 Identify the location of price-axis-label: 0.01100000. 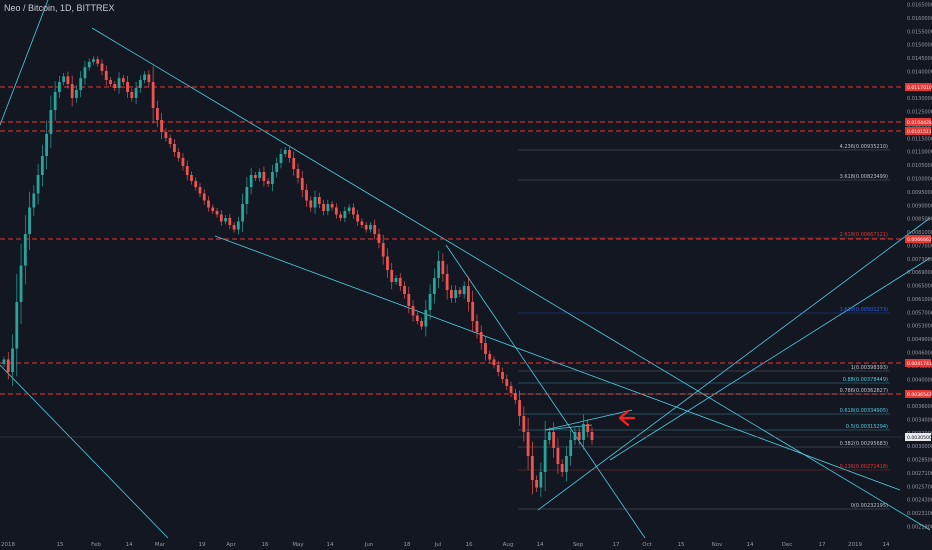
(919, 153).